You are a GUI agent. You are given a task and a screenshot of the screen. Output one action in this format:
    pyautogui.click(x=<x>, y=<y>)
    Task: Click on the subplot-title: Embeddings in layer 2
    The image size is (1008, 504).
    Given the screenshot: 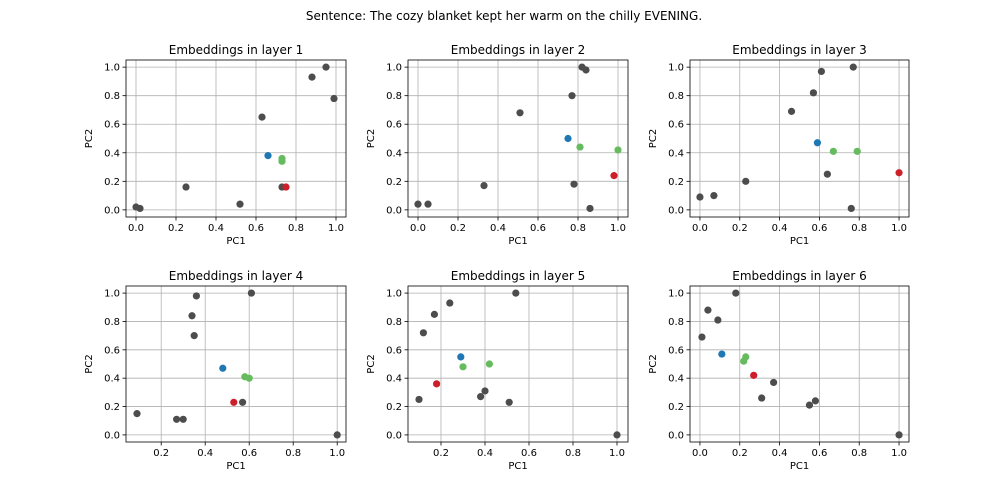 What is the action you would take?
    pyautogui.click(x=518, y=50)
    